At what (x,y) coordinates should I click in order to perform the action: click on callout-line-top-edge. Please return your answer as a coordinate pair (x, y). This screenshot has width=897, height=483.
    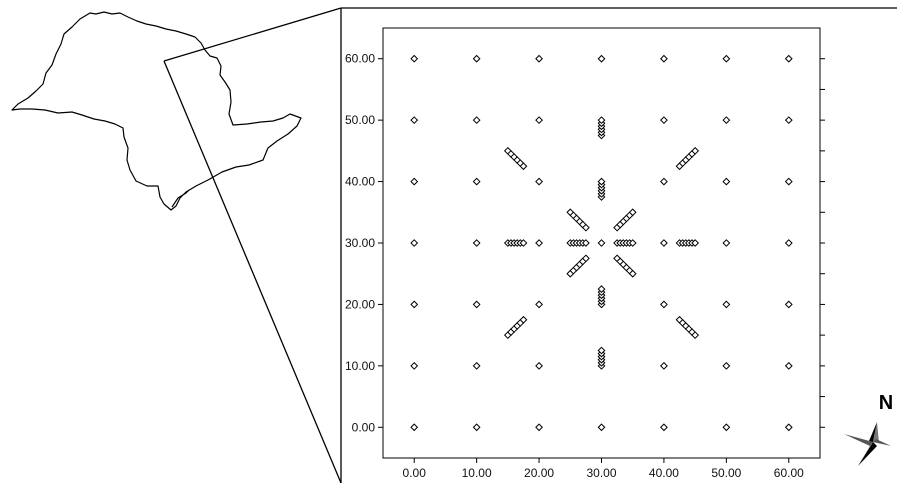
    Looking at the image, I should click on (252, 34).